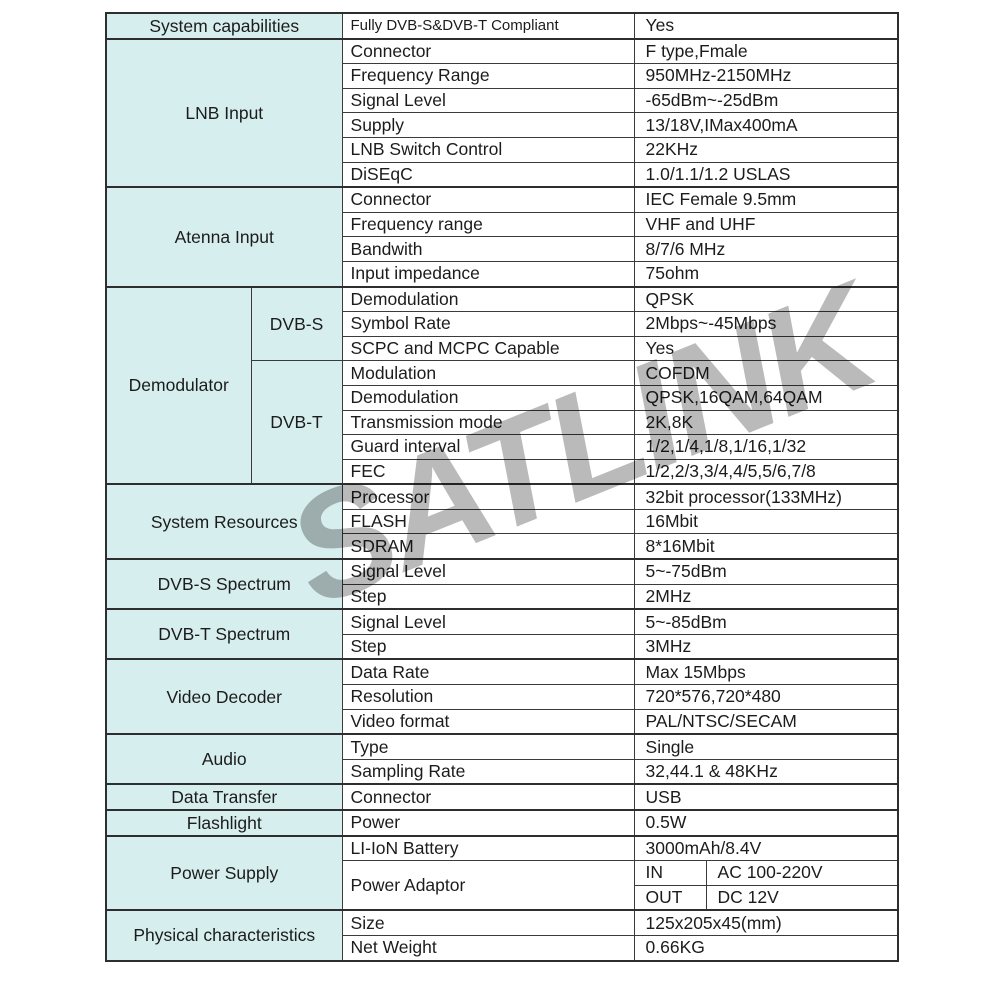 The height and width of the screenshot is (1000, 1000). Describe the element at coordinates (488, 823) in the screenshot. I see `spec-label-cell: Power` at that location.